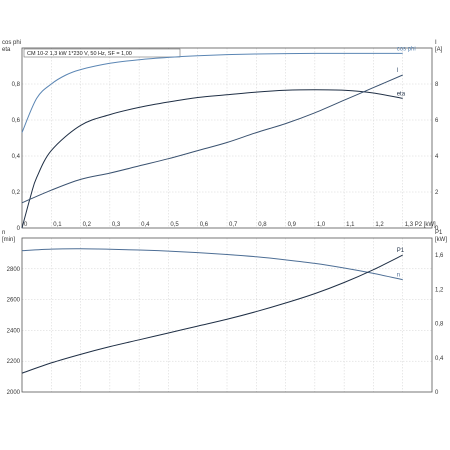  Describe the element at coordinates (439, 325) in the screenshot. I see `bottom-y-right-tick-label: 0,8` at that location.